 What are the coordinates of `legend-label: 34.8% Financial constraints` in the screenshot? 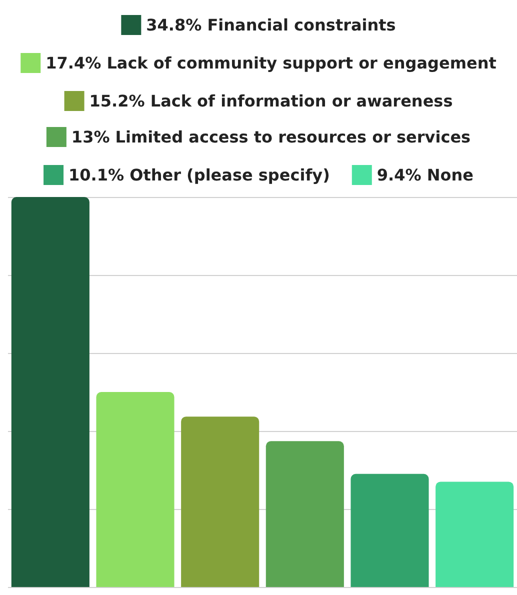 It's located at (271, 25).